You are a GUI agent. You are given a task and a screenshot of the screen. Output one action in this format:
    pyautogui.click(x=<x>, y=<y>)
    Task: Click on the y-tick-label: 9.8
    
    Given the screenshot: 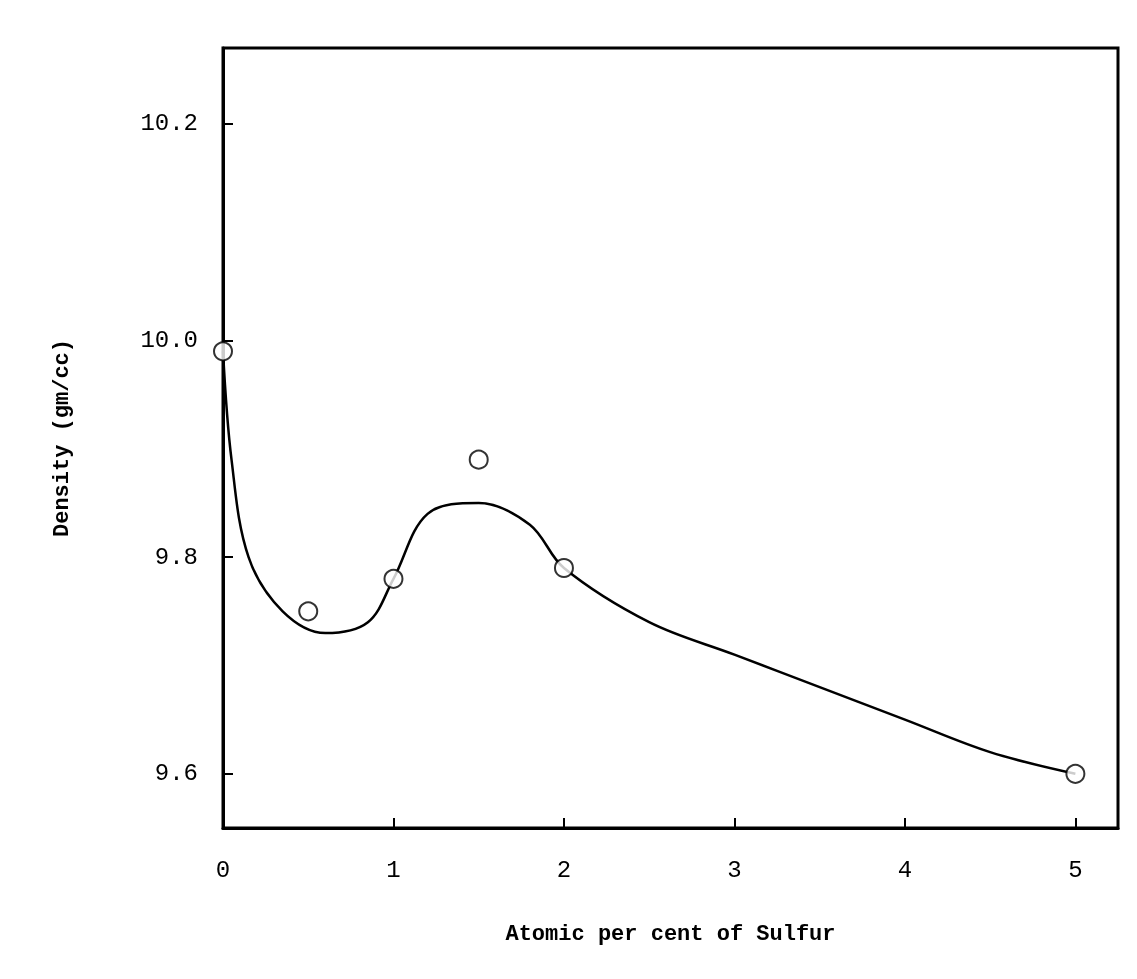 What is the action you would take?
    pyautogui.click(x=176, y=557)
    